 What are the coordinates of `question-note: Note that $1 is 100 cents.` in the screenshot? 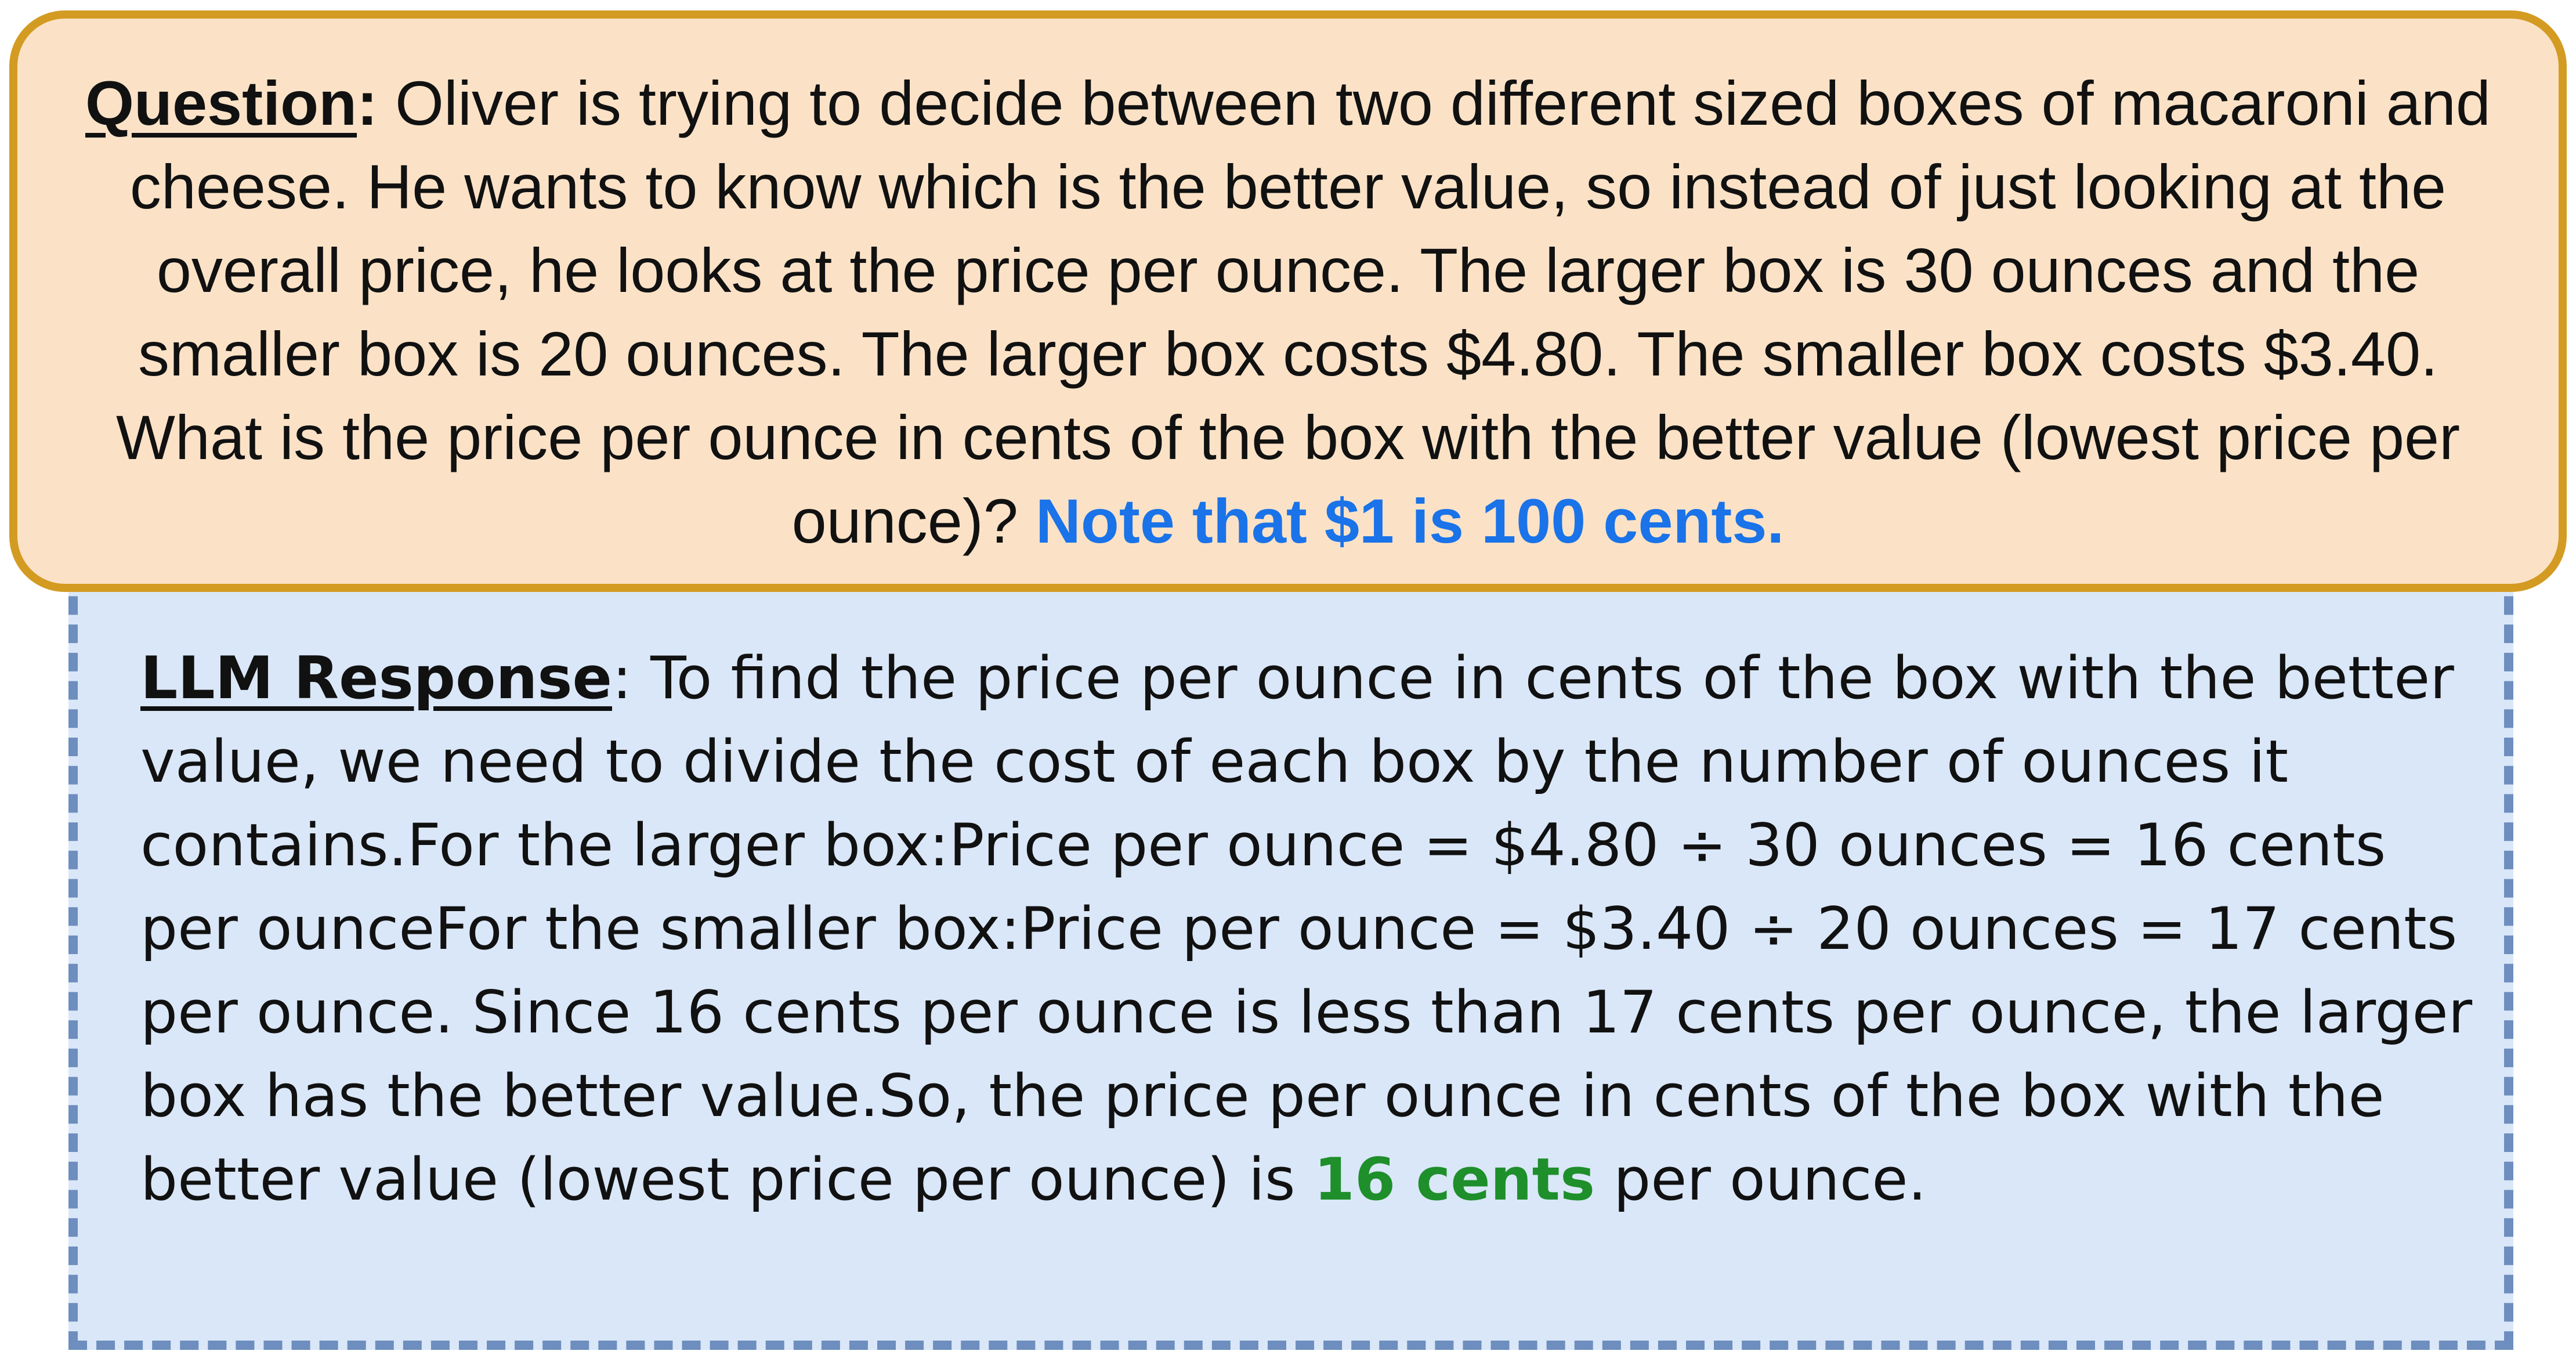 It's located at (1410, 521).